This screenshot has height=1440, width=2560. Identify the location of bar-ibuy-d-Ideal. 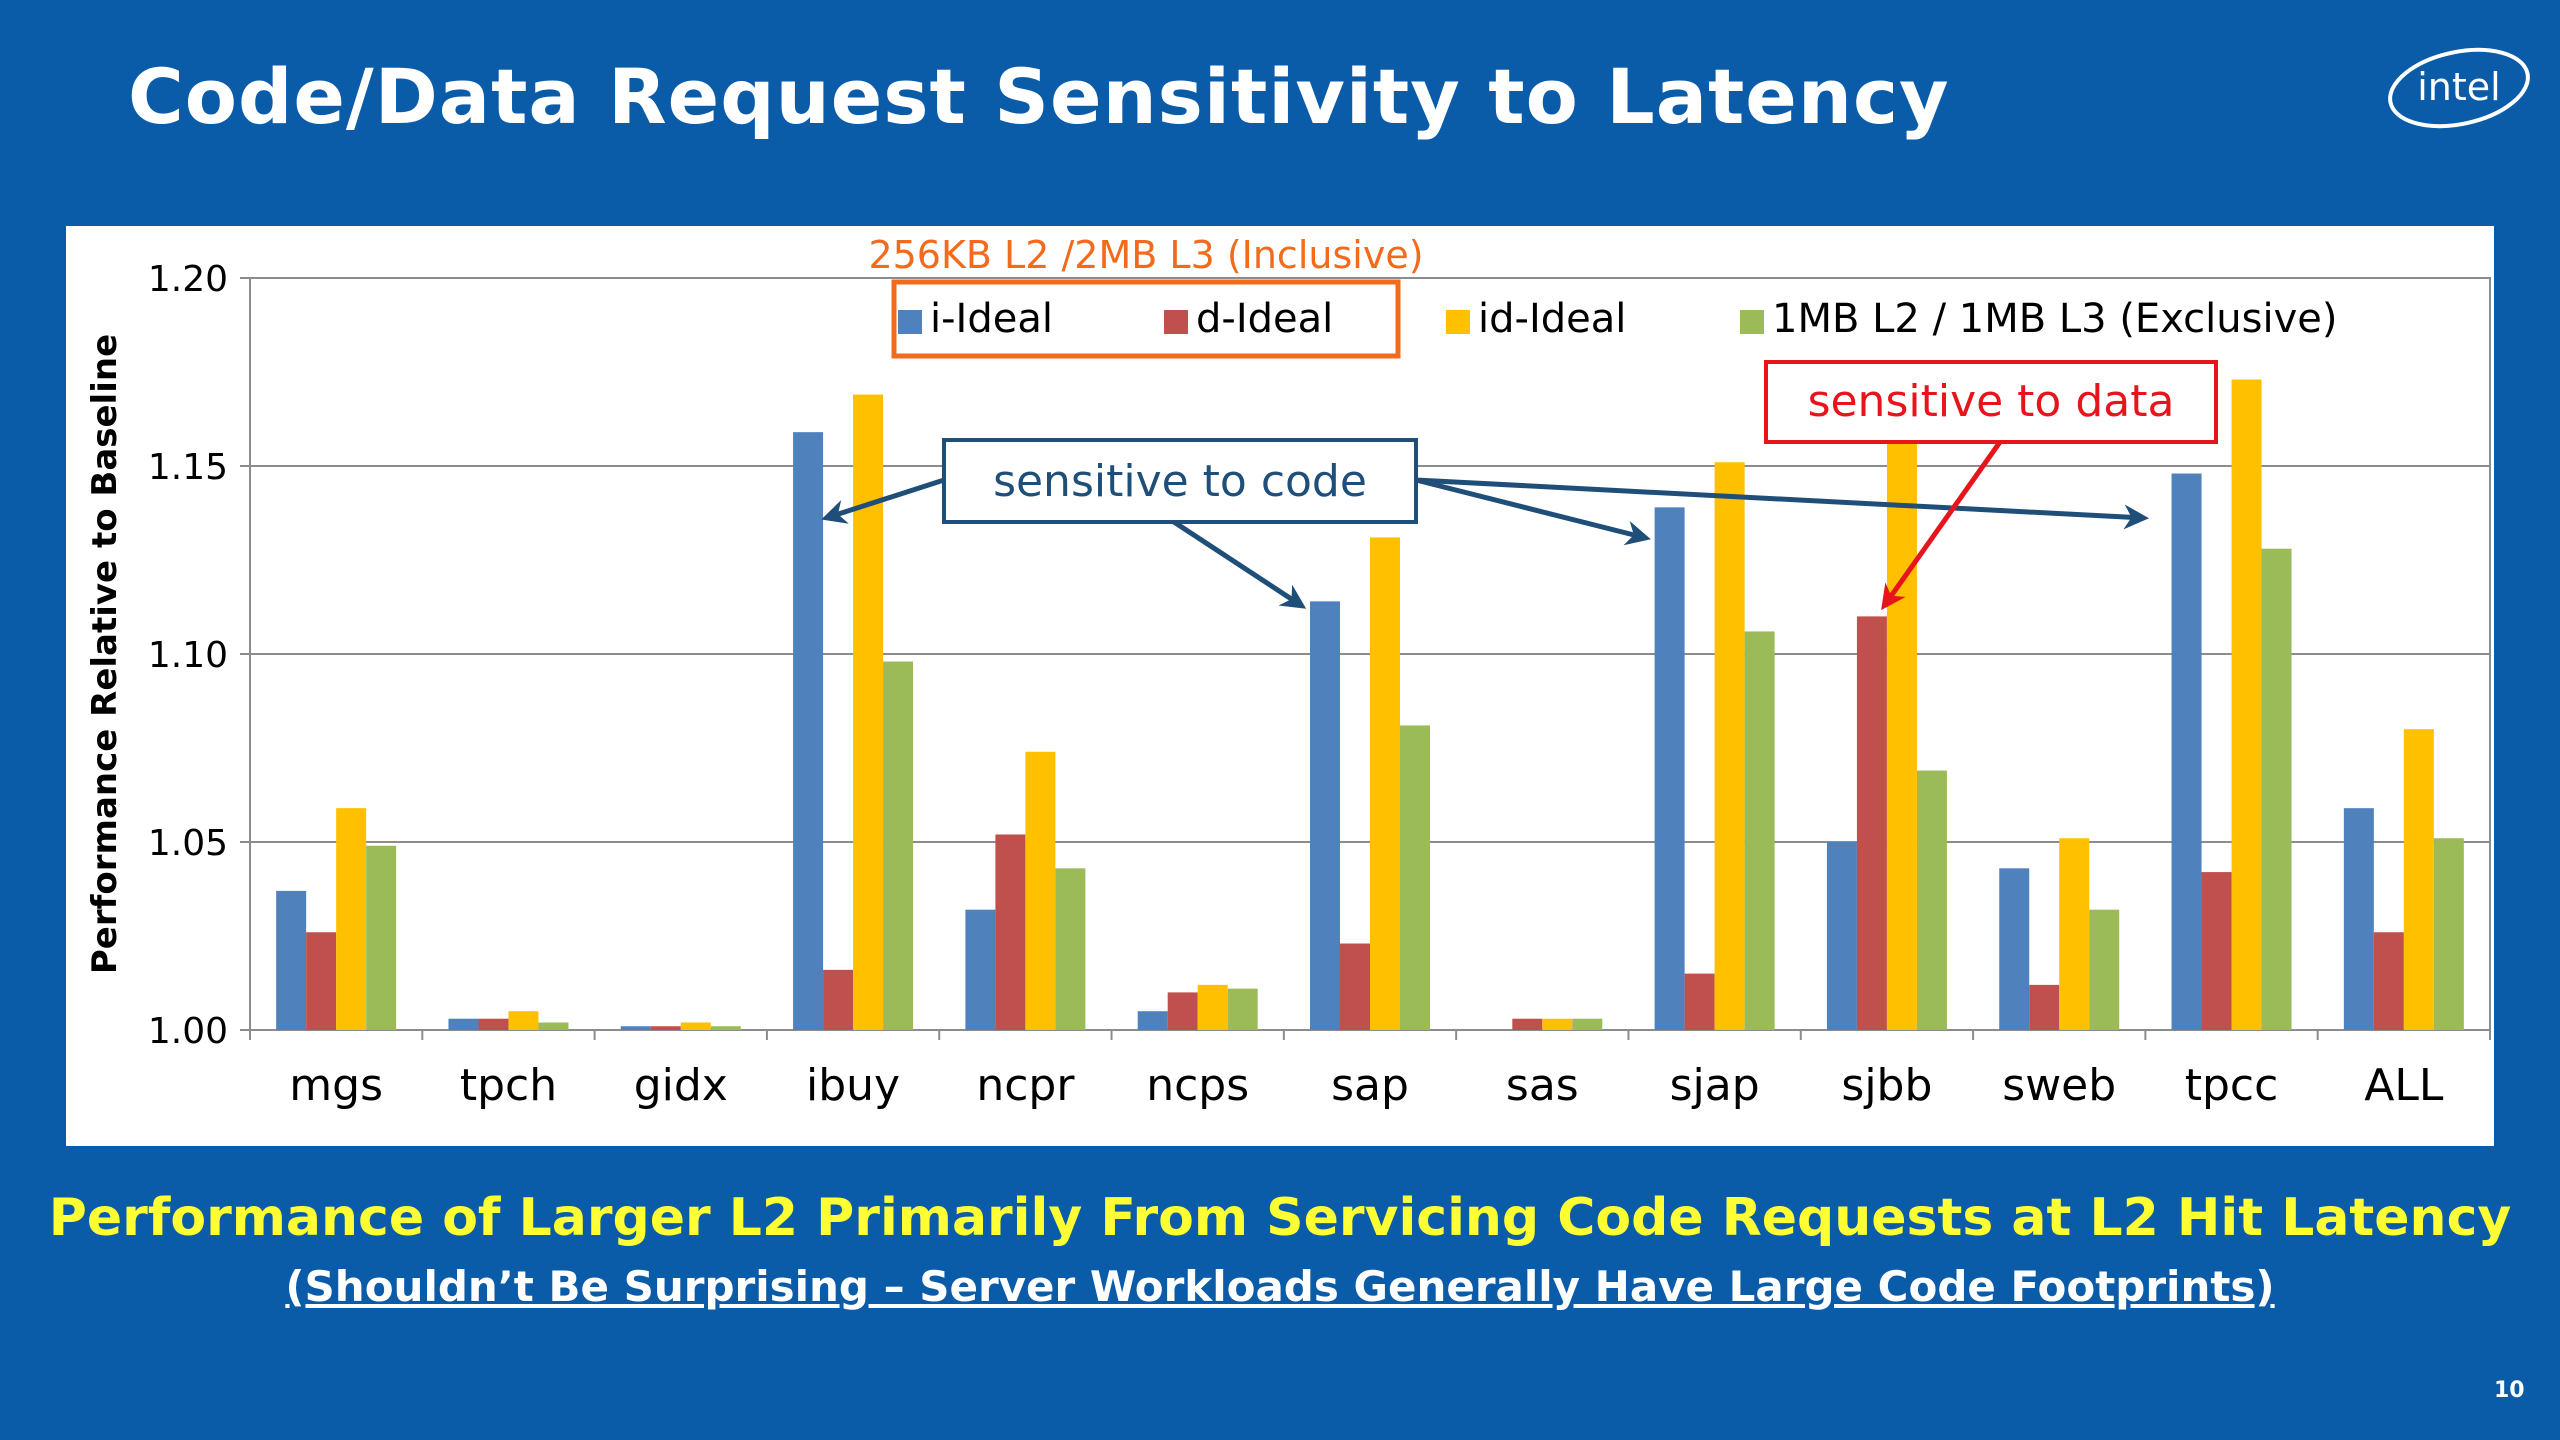
(838, 999).